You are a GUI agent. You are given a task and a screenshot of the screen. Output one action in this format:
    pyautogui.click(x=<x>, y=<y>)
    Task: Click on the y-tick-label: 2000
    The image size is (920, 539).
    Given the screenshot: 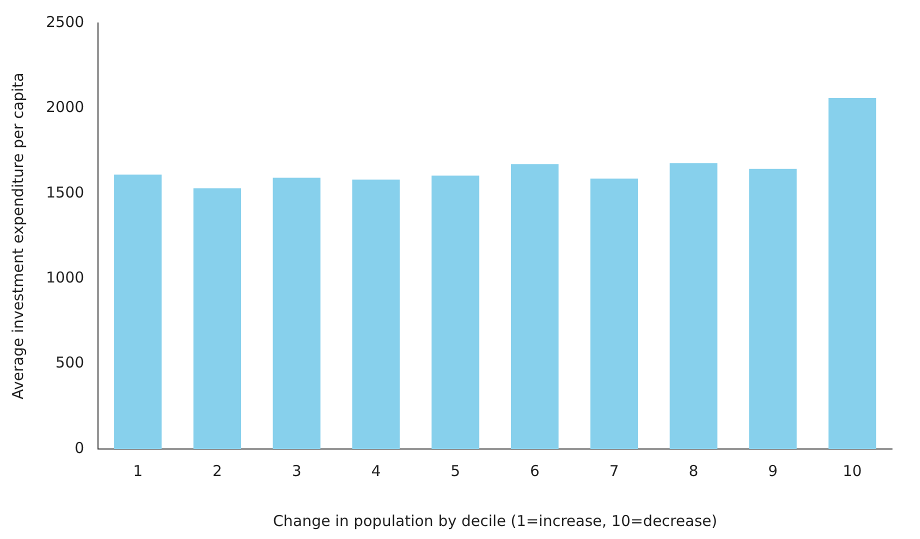 What is the action you would take?
    pyautogui.click(x=65, y=107)
    